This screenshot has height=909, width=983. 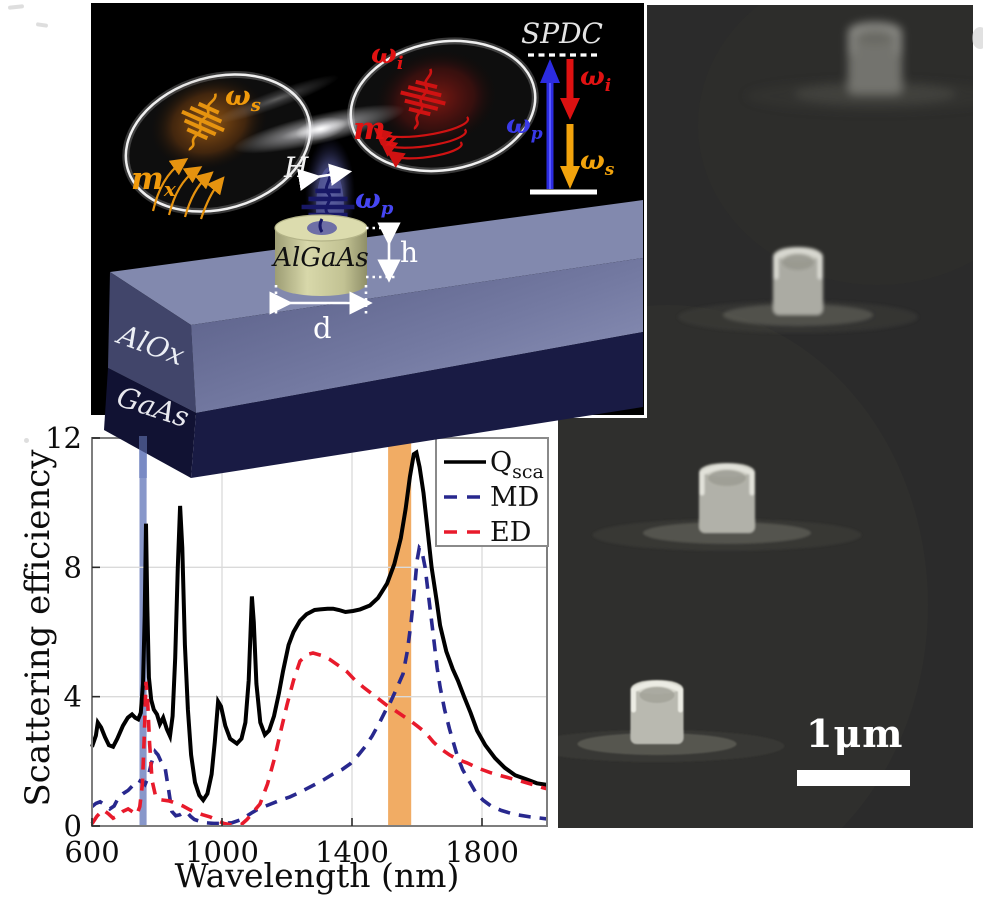 I want to click on y-tick-label: 12, so click(x=63, y=438).